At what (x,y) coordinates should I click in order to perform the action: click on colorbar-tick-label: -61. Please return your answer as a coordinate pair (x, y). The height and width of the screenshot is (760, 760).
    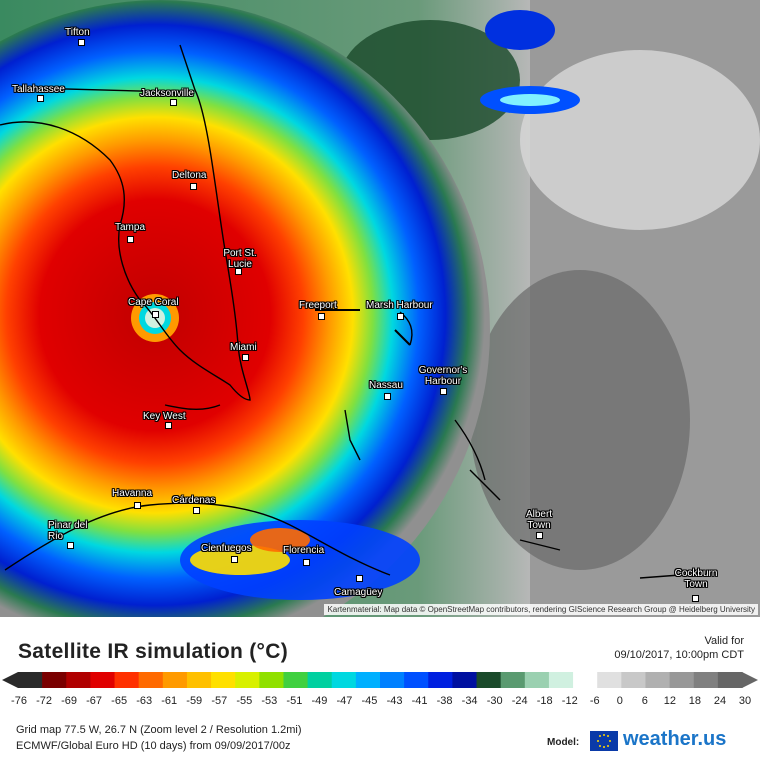
    Looking at the image, I should click on (169, 701).